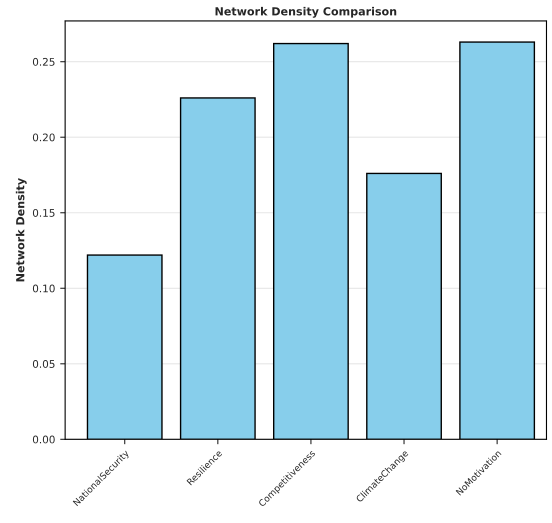 The image size is (552, 523). Describe the element at coordinates (21, 230) in the screenshot. I see `y-axis-title: Network Density` at that location.